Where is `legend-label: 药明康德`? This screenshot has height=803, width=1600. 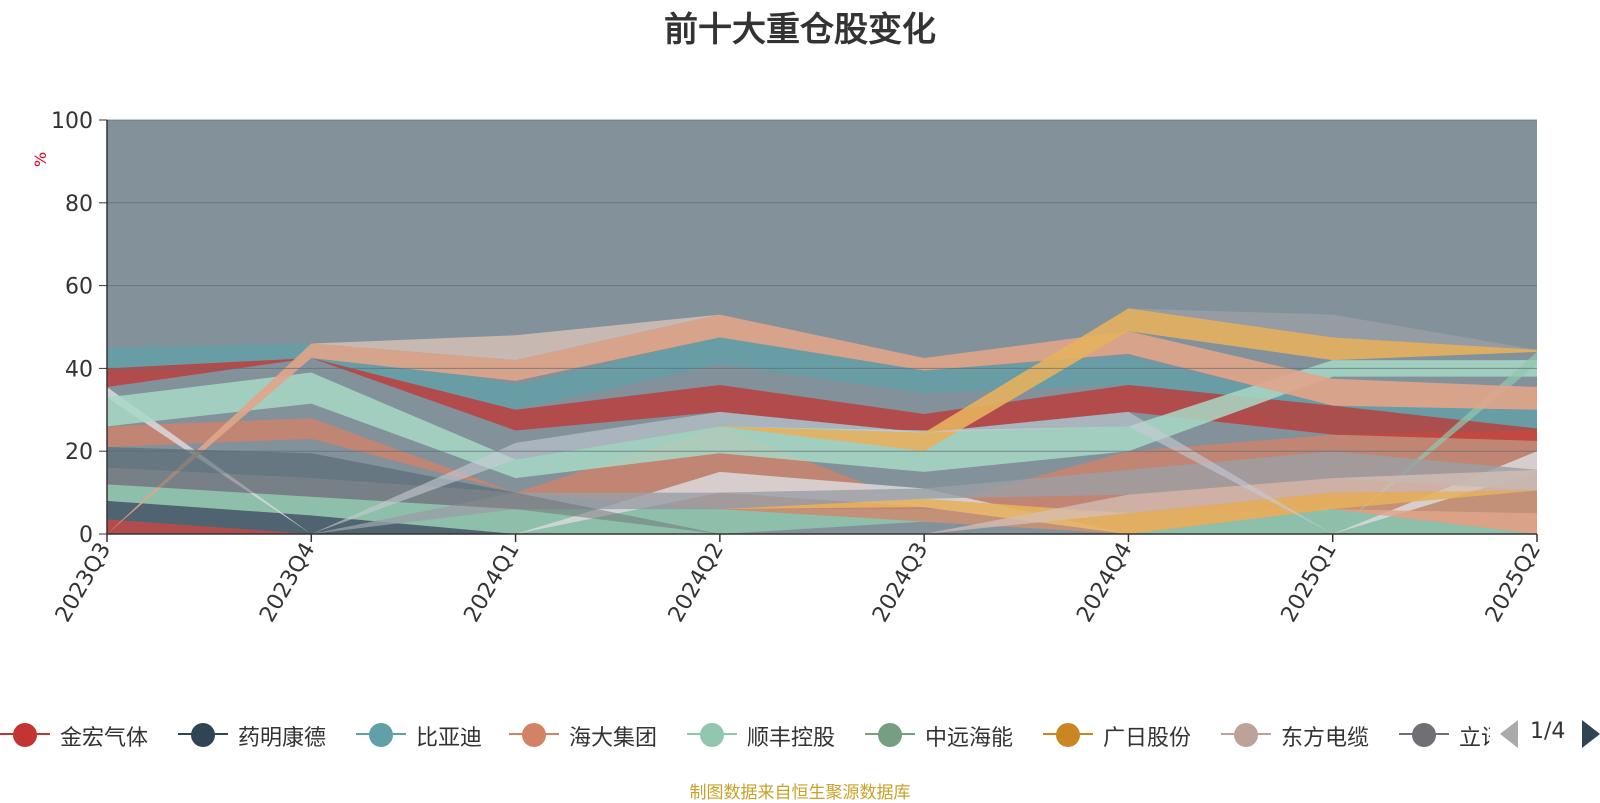
legend-label: 药明康德 is located at coordinates (282, 738).